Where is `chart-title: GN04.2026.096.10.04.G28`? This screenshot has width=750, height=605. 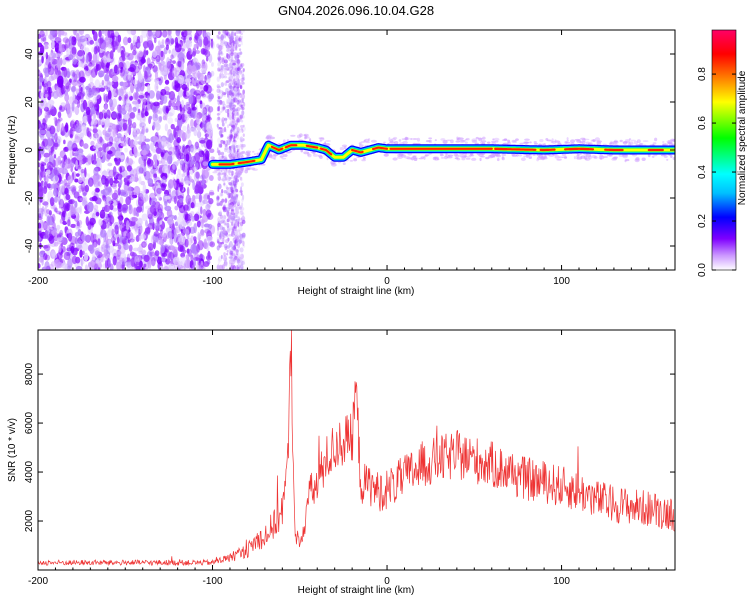 chart-title: GN04.2026.096.10.04.G28 is located at coordinates (356, 10).